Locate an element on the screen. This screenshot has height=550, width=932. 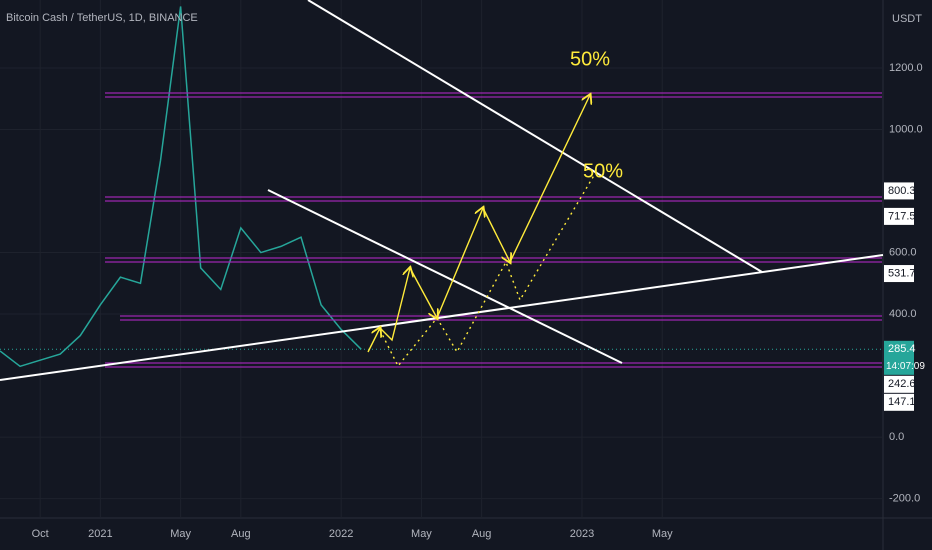
y-tick-label: 1200.0 is located at coordinates (906, 68).